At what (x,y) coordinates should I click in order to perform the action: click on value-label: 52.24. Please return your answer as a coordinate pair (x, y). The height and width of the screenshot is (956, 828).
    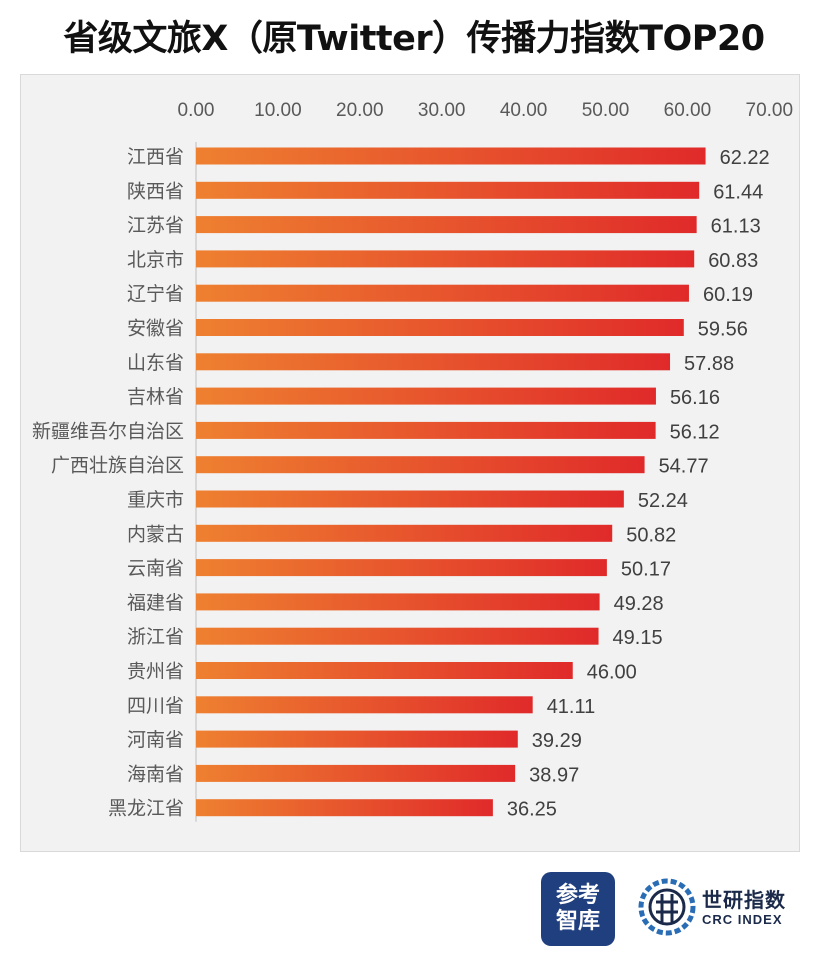
    Looking at the image, I should click on (663, 501).